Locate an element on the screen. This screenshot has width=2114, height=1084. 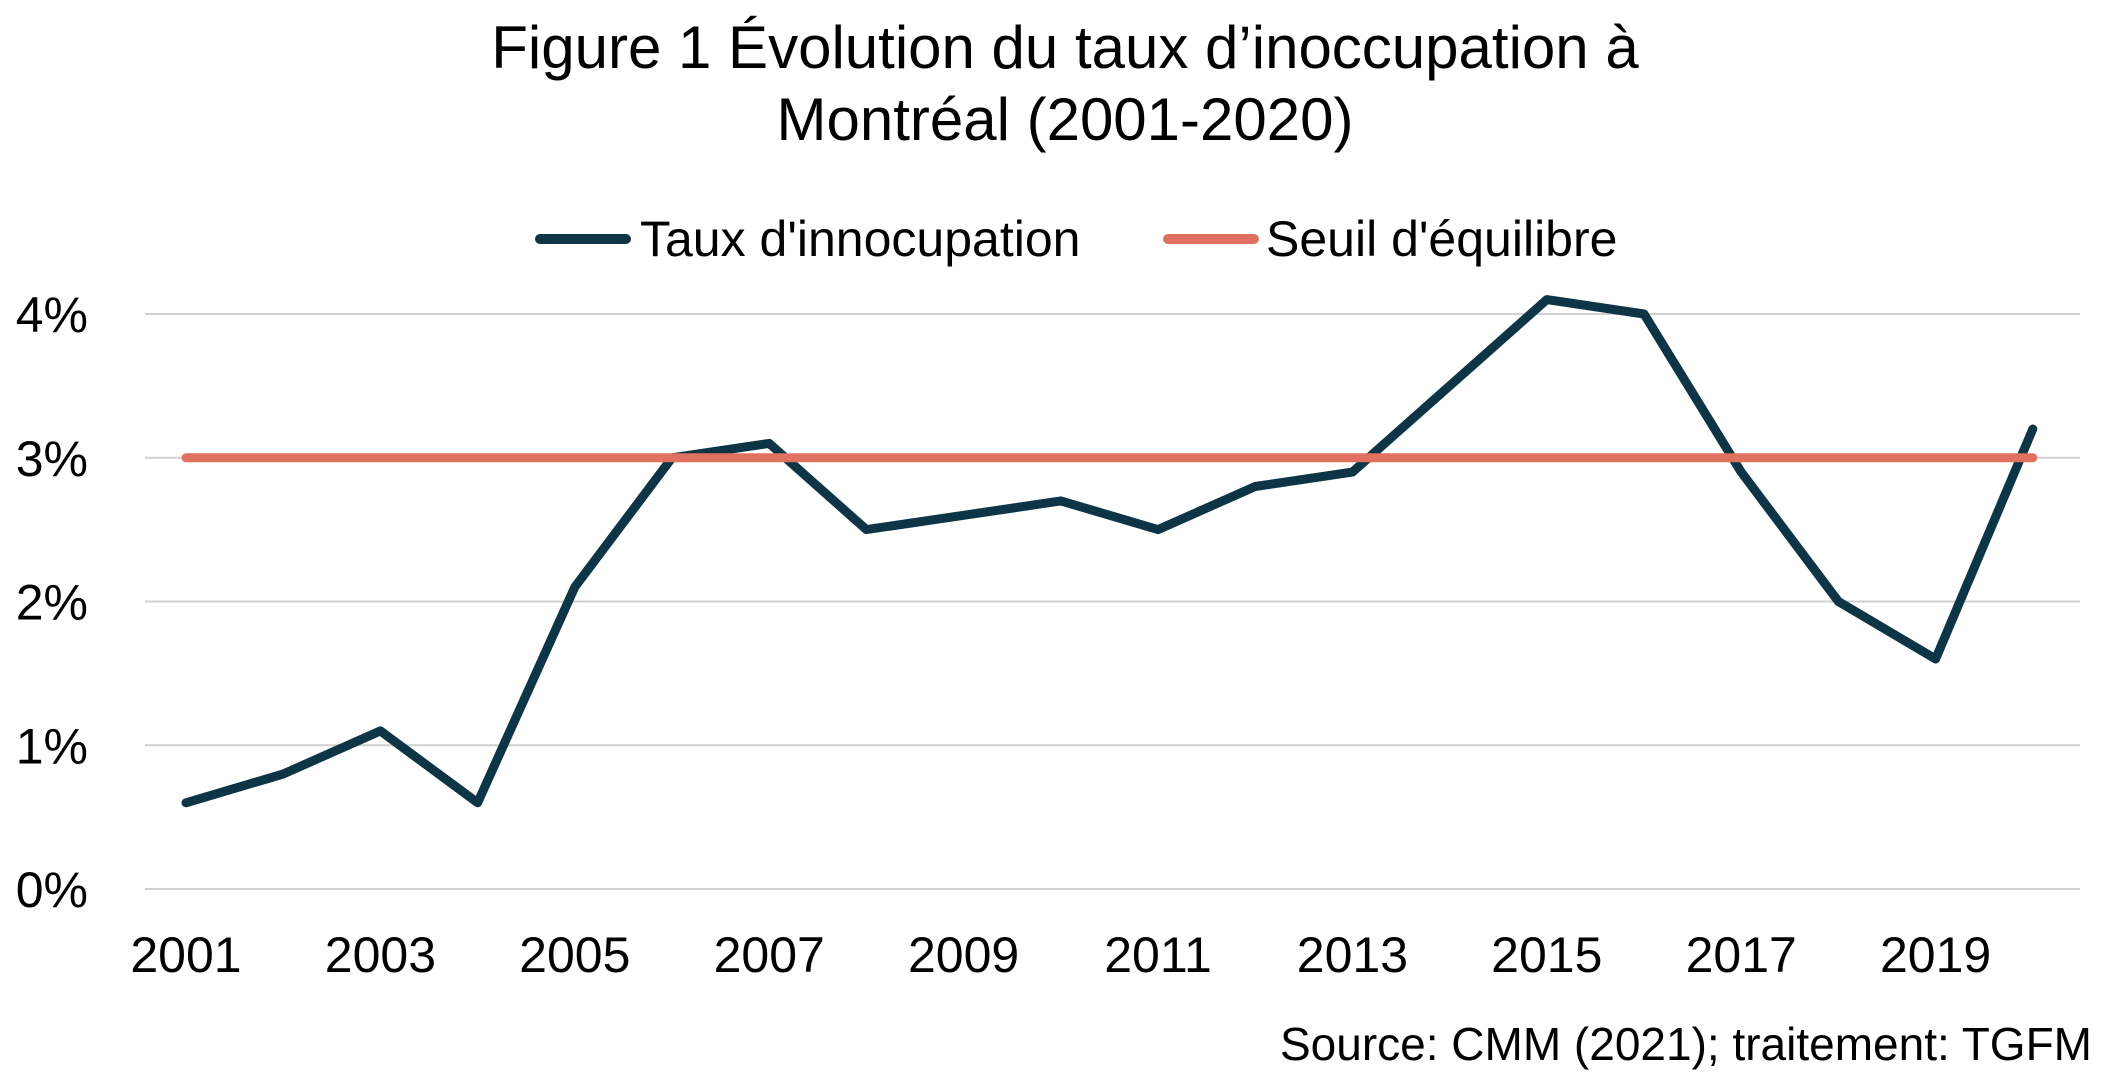
x-tick-label: 2015 is located at coordinates (1546, 955).